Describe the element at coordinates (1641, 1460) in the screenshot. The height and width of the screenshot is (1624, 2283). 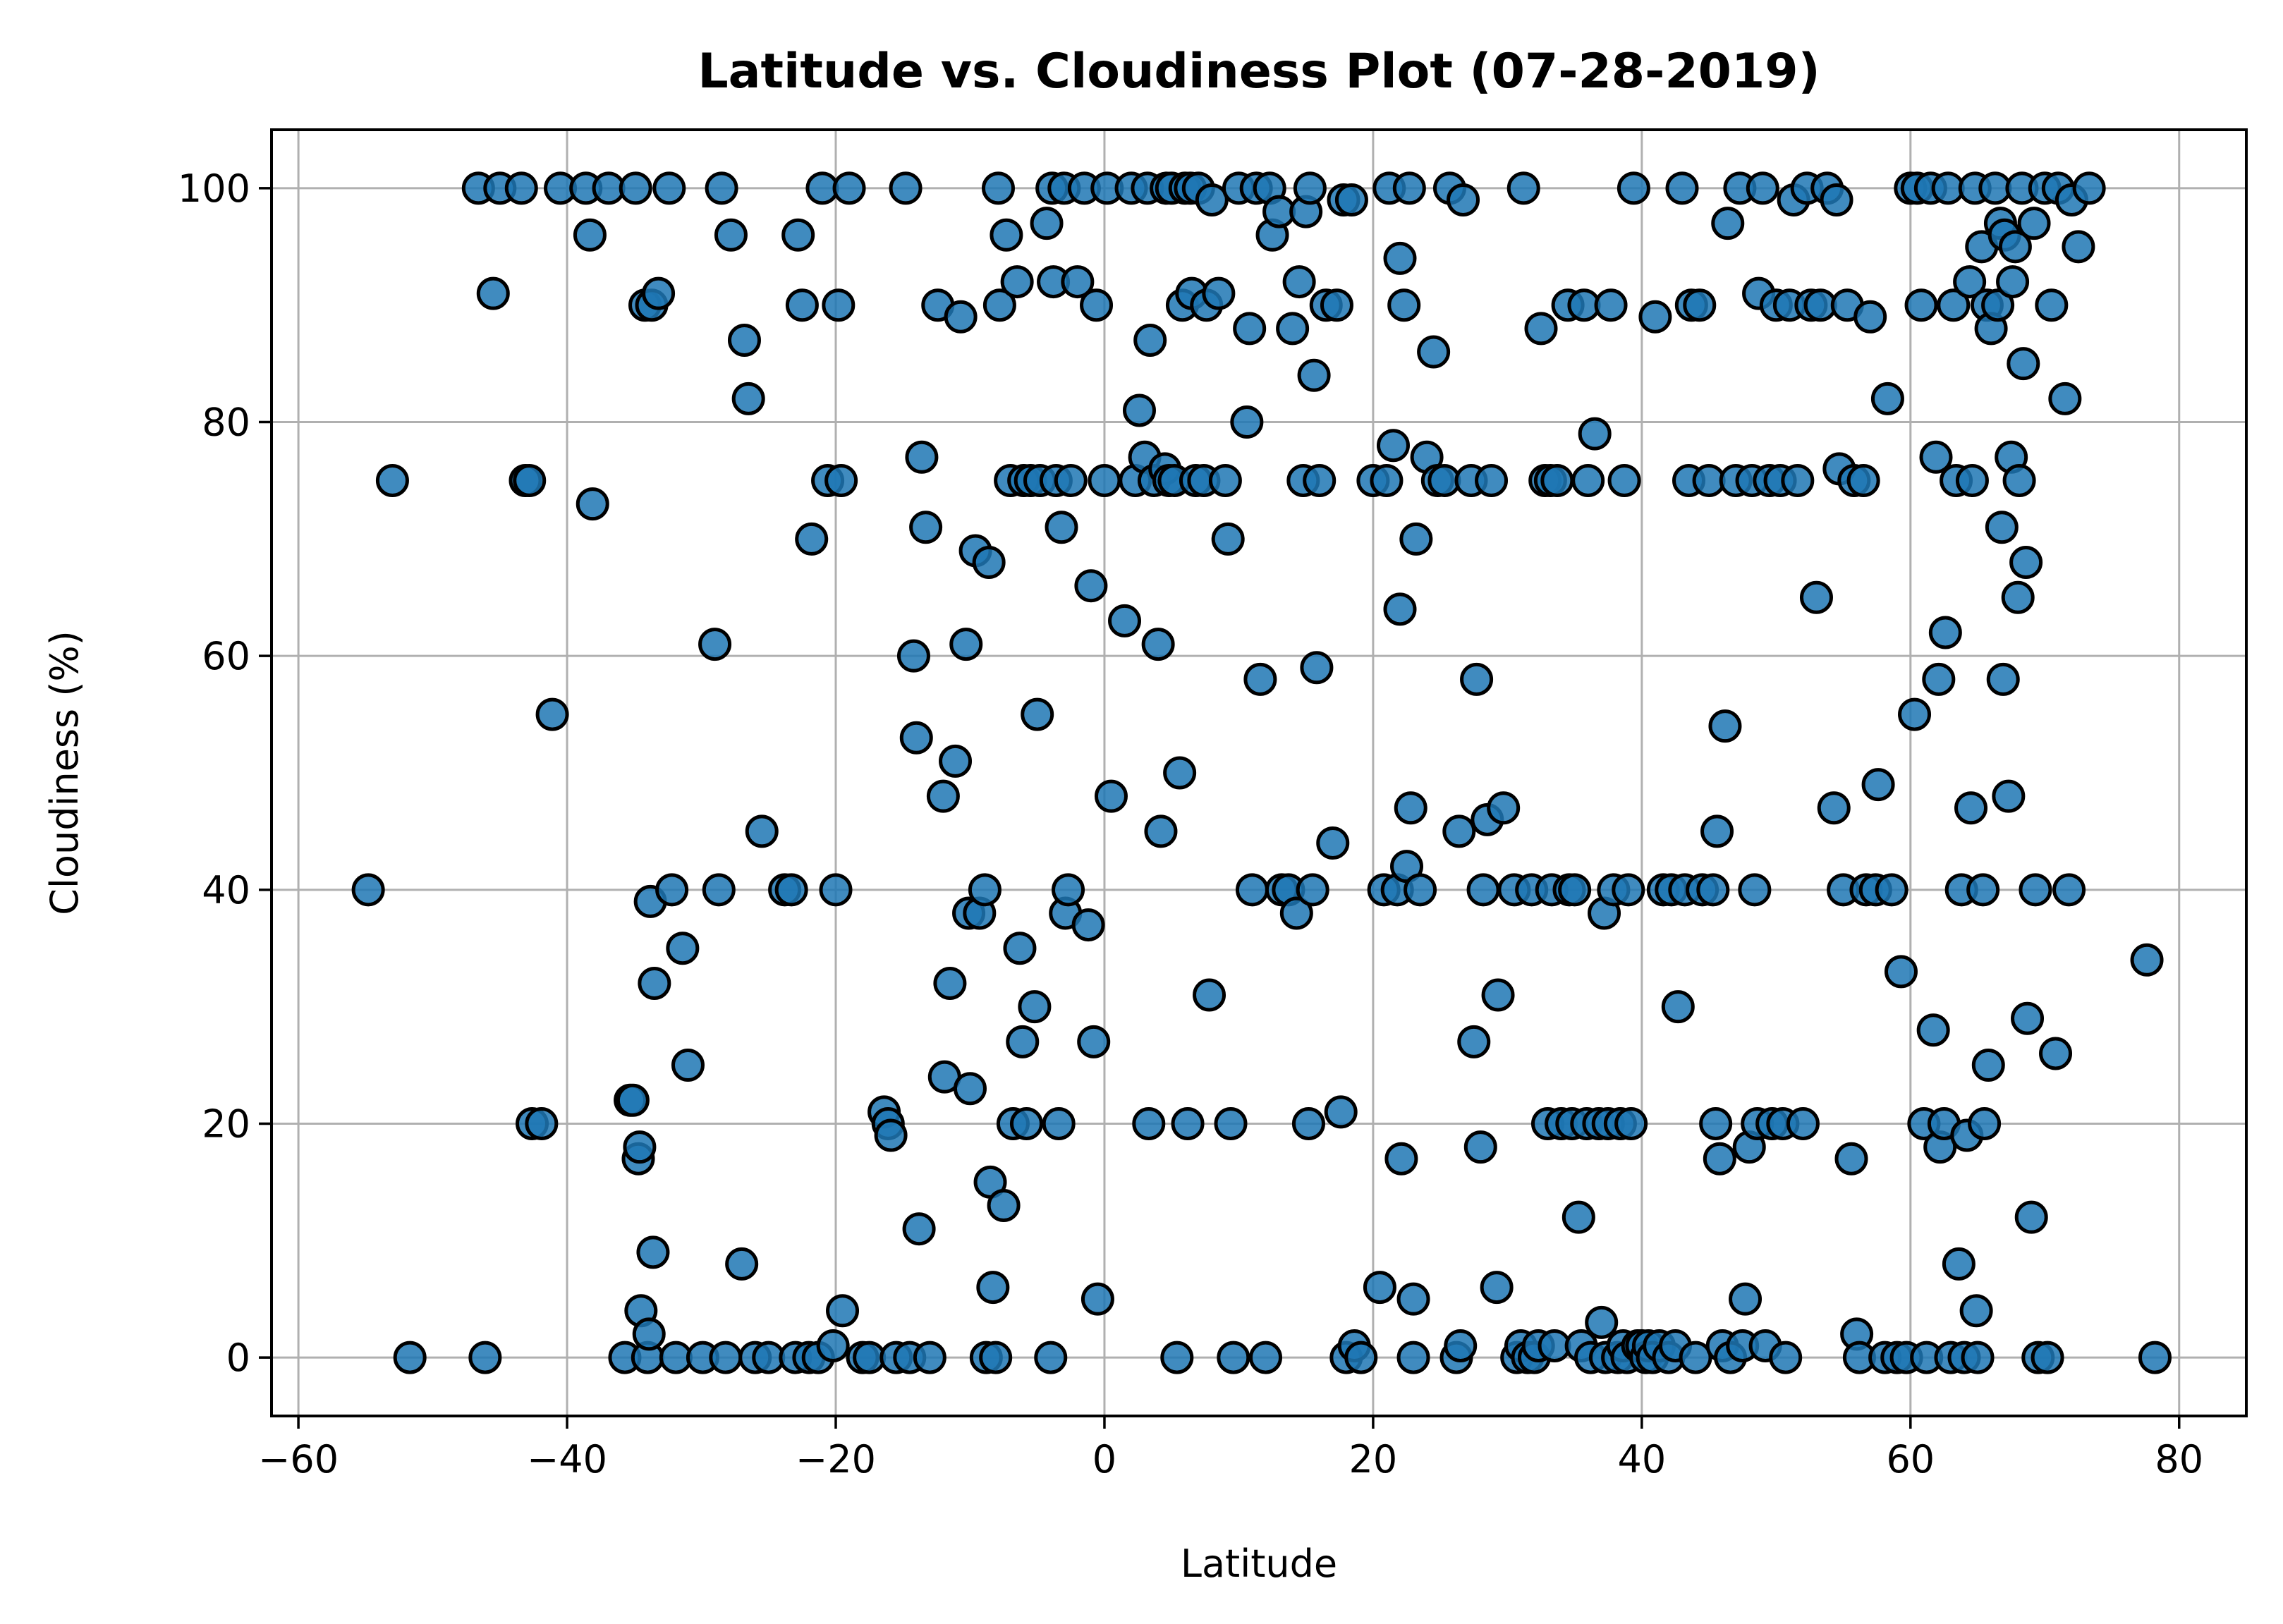
I see `x-tick-label: 40` at that location.